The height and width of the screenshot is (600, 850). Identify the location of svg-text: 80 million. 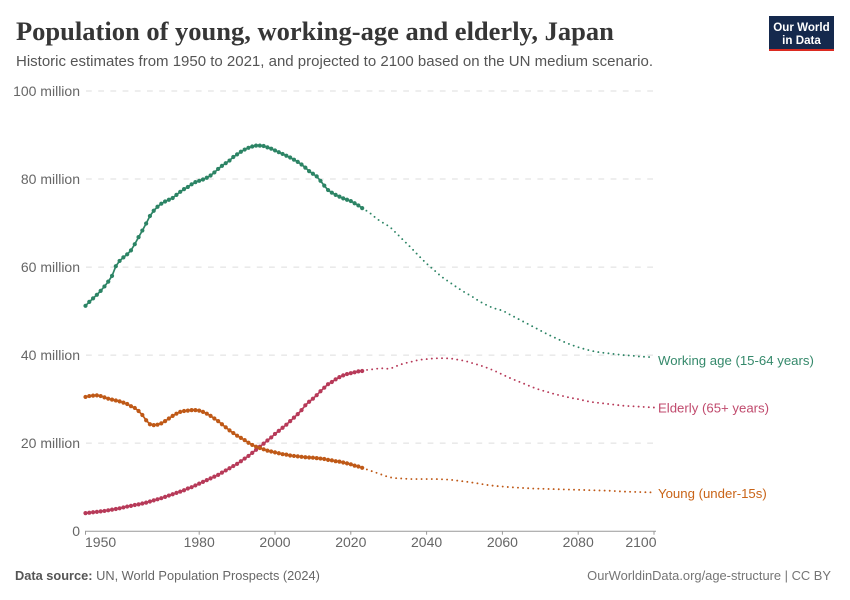
(50, 179).